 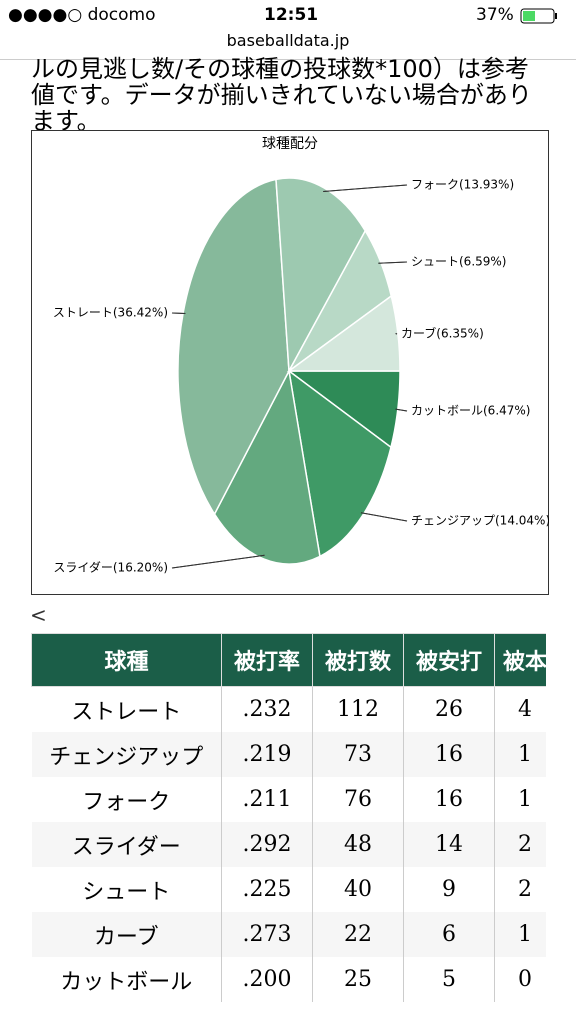 I want to click on table-cell: .292, so click(x=267, y=844).